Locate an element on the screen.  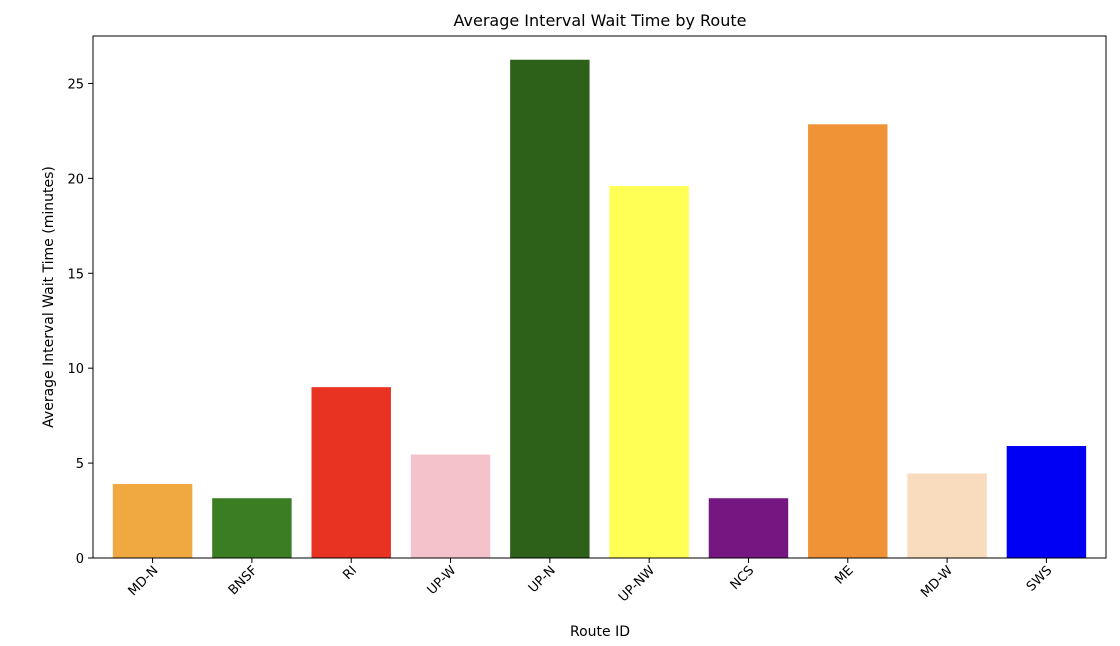
y-tick-label: 10 is located at coordinates (75, 369).